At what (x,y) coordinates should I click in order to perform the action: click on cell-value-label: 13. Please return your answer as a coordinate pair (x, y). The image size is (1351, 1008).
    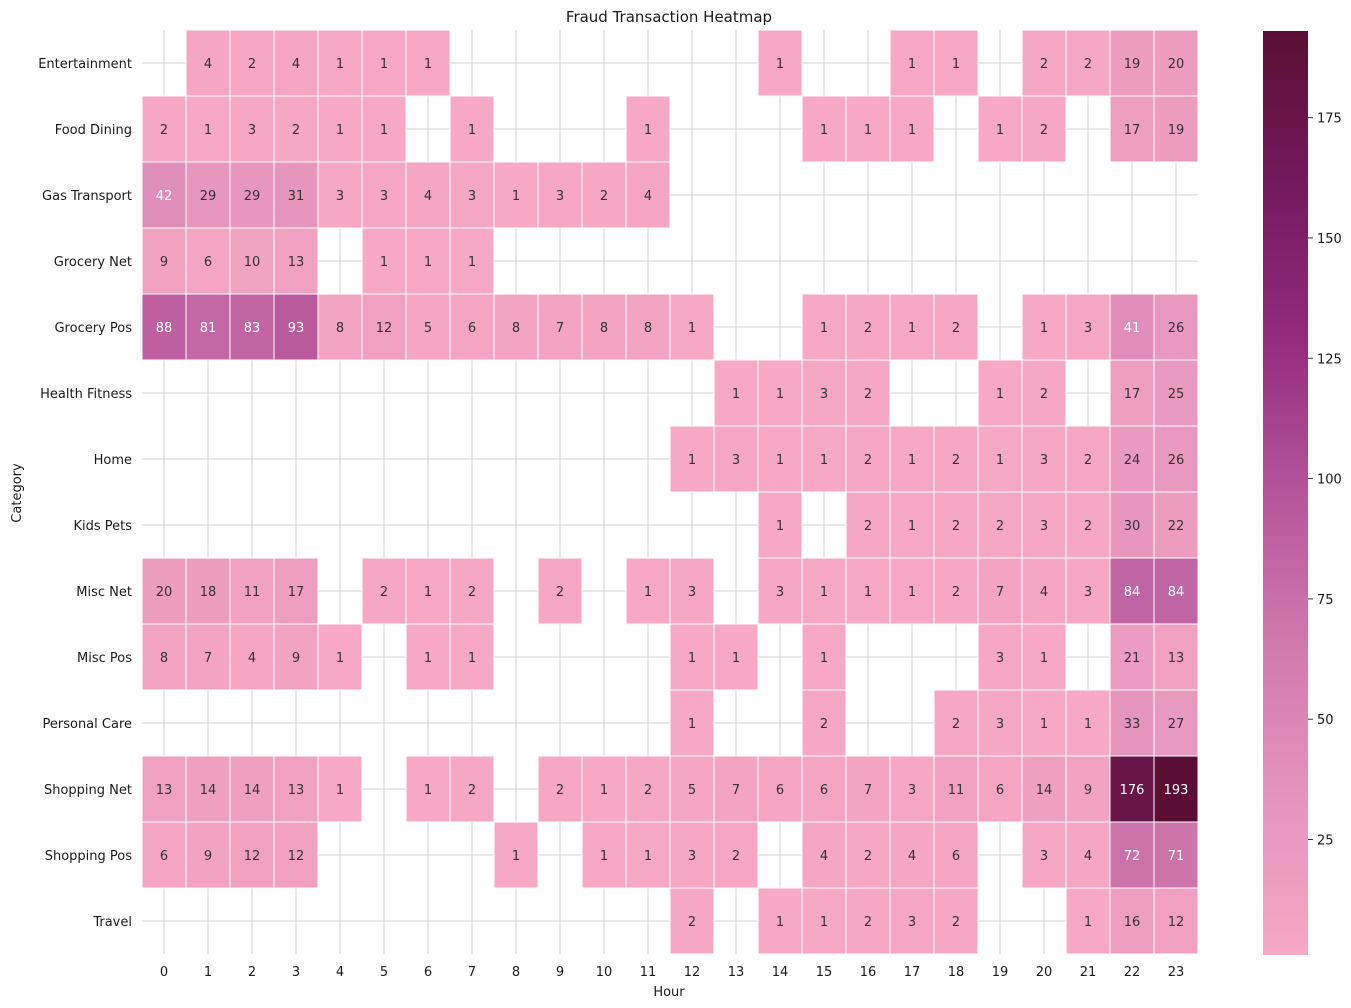
    Looking at the image, I should click on (164, 790).